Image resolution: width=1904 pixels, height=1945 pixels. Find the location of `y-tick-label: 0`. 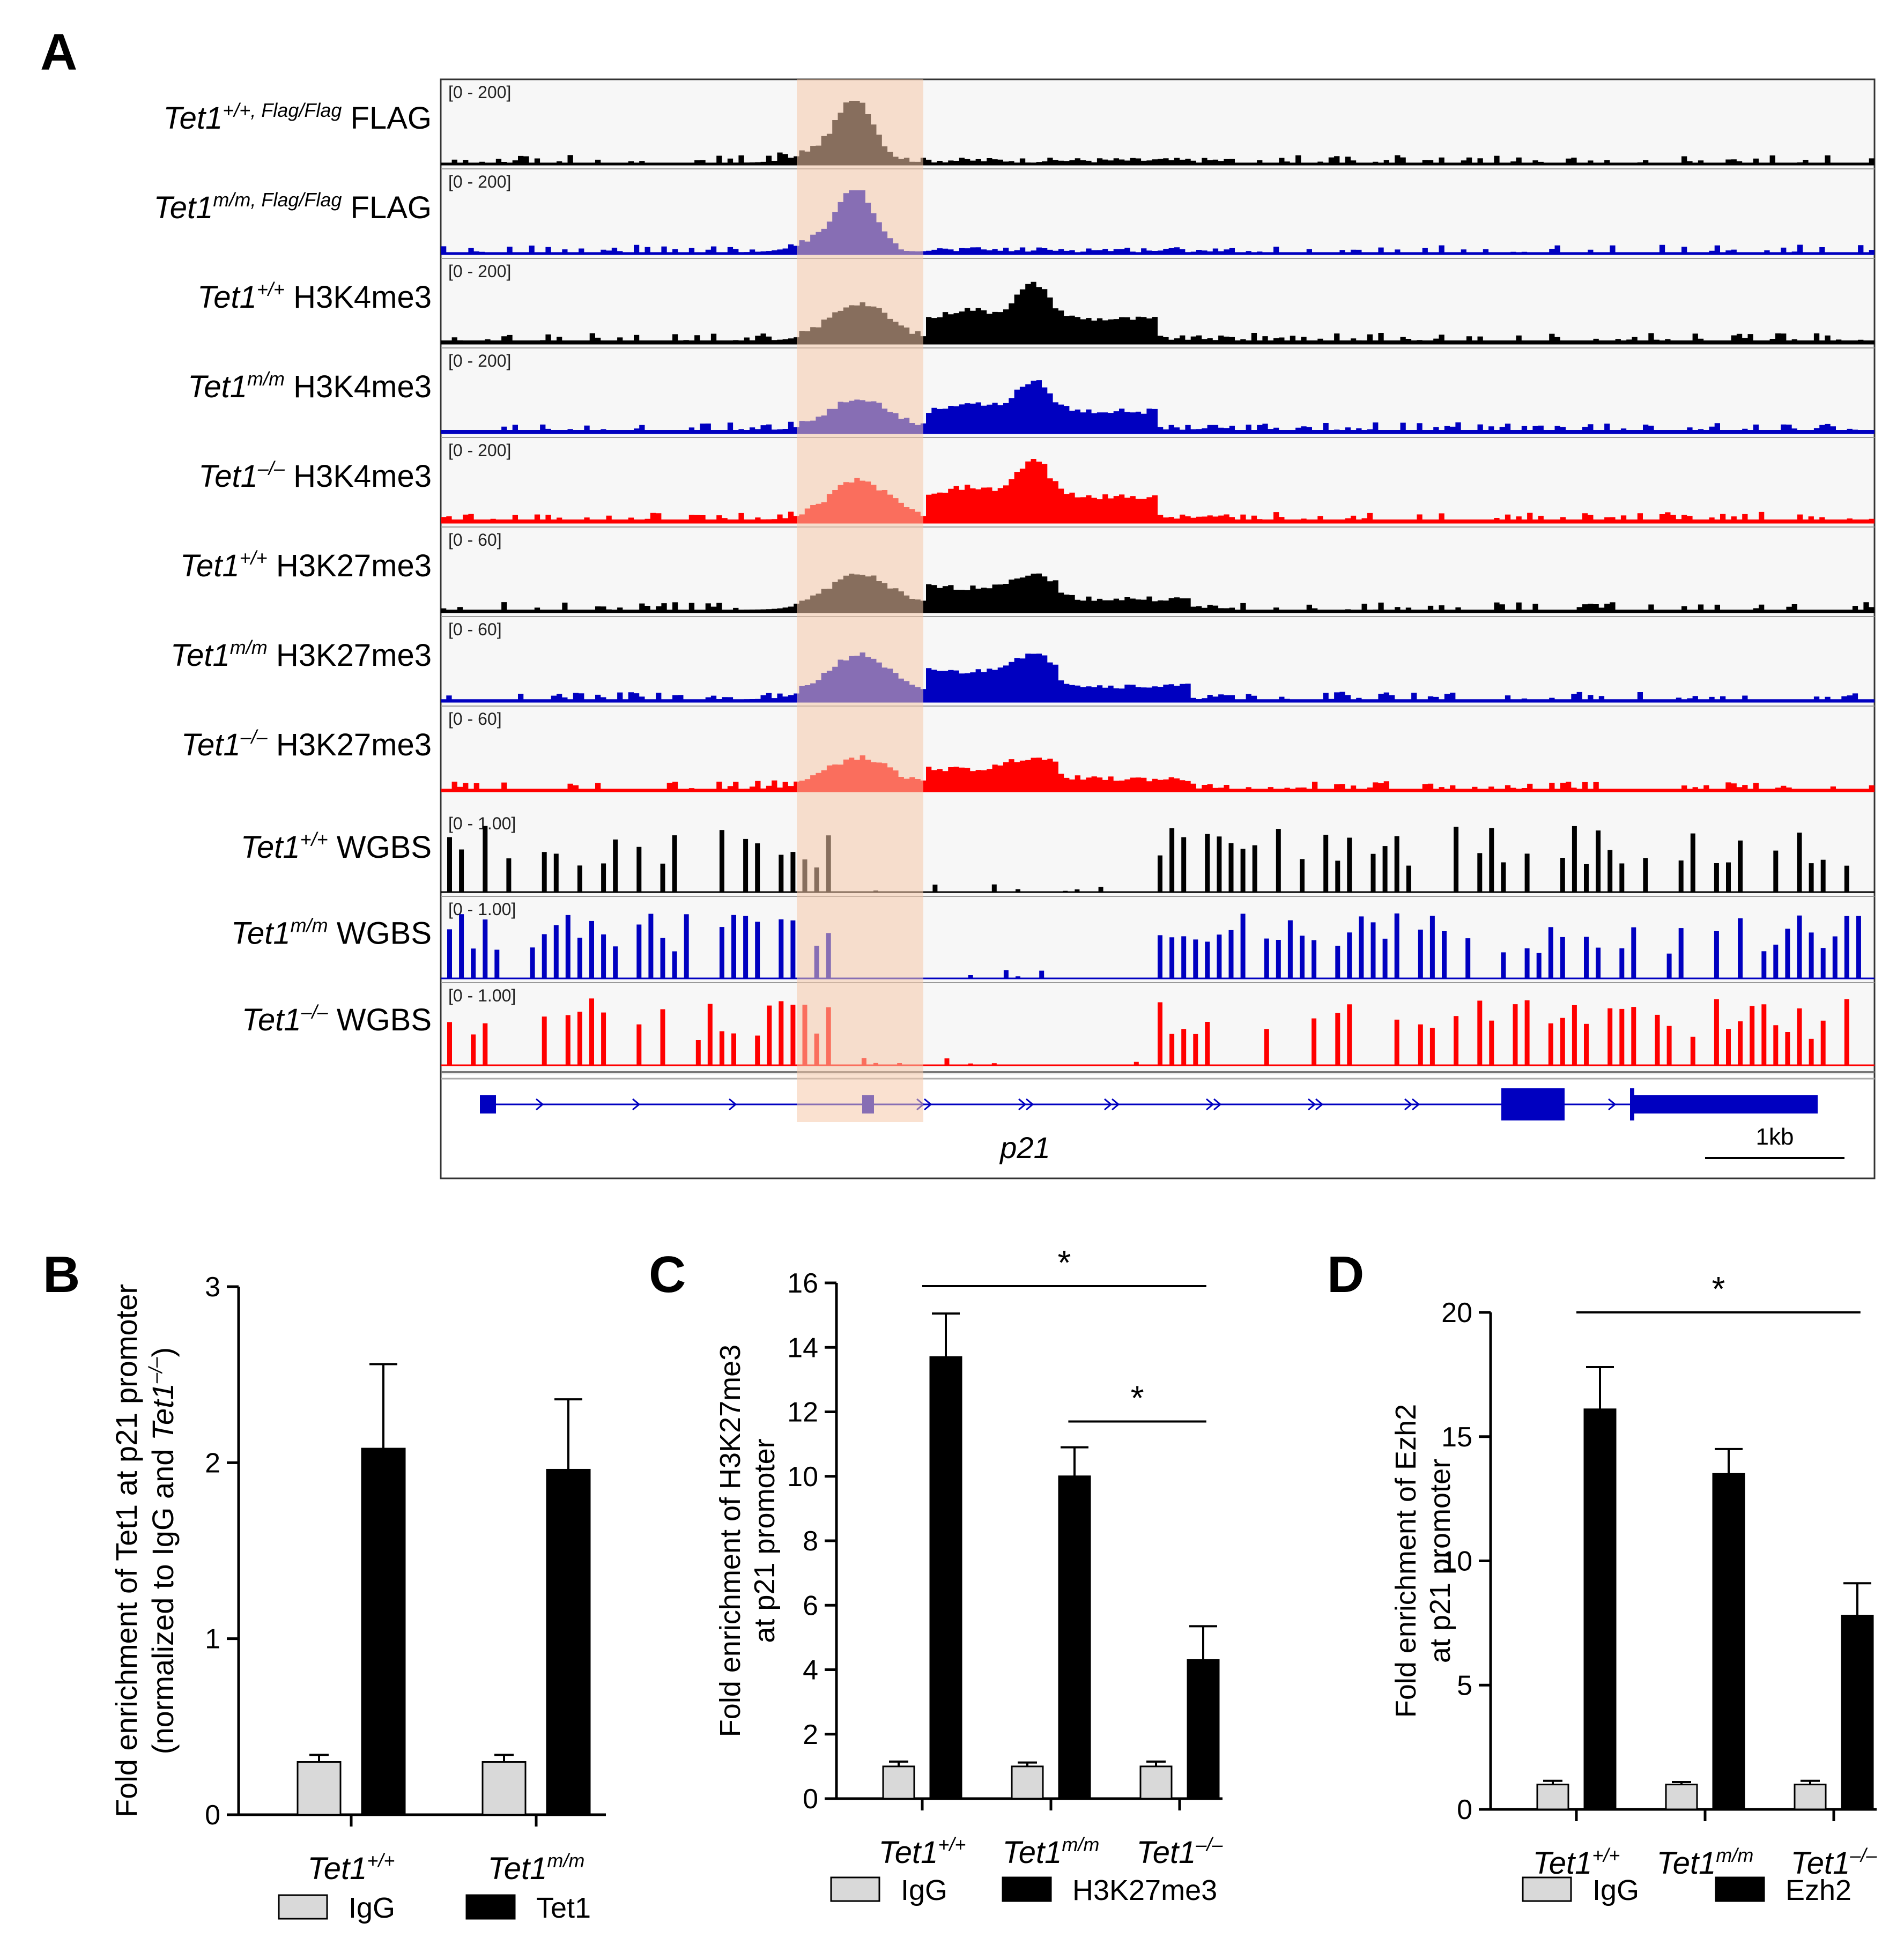

y-tick-label: 0 is located at coordinates (811, 1800).